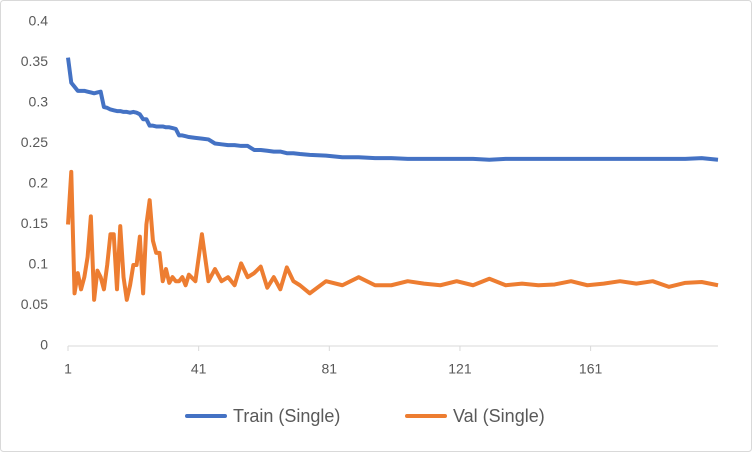  I want to click on y-tick-label: 0.2, so click(39, 183).